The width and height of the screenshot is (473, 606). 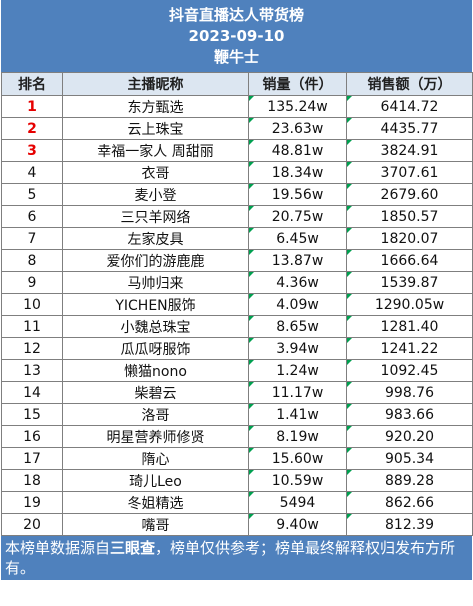 What do you see at coordinates (409, 480) in the screenshot?
I see `revenue-cell: 889.28` at bounding box center [409, 480].